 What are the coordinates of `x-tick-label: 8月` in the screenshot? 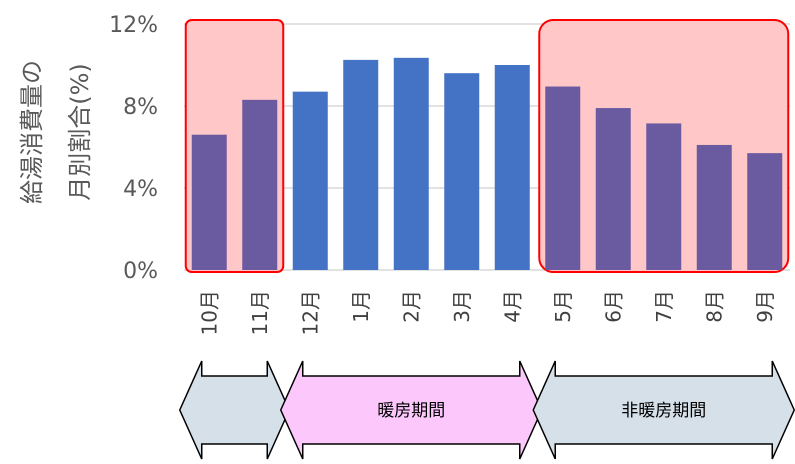 It's located at (714, 306).